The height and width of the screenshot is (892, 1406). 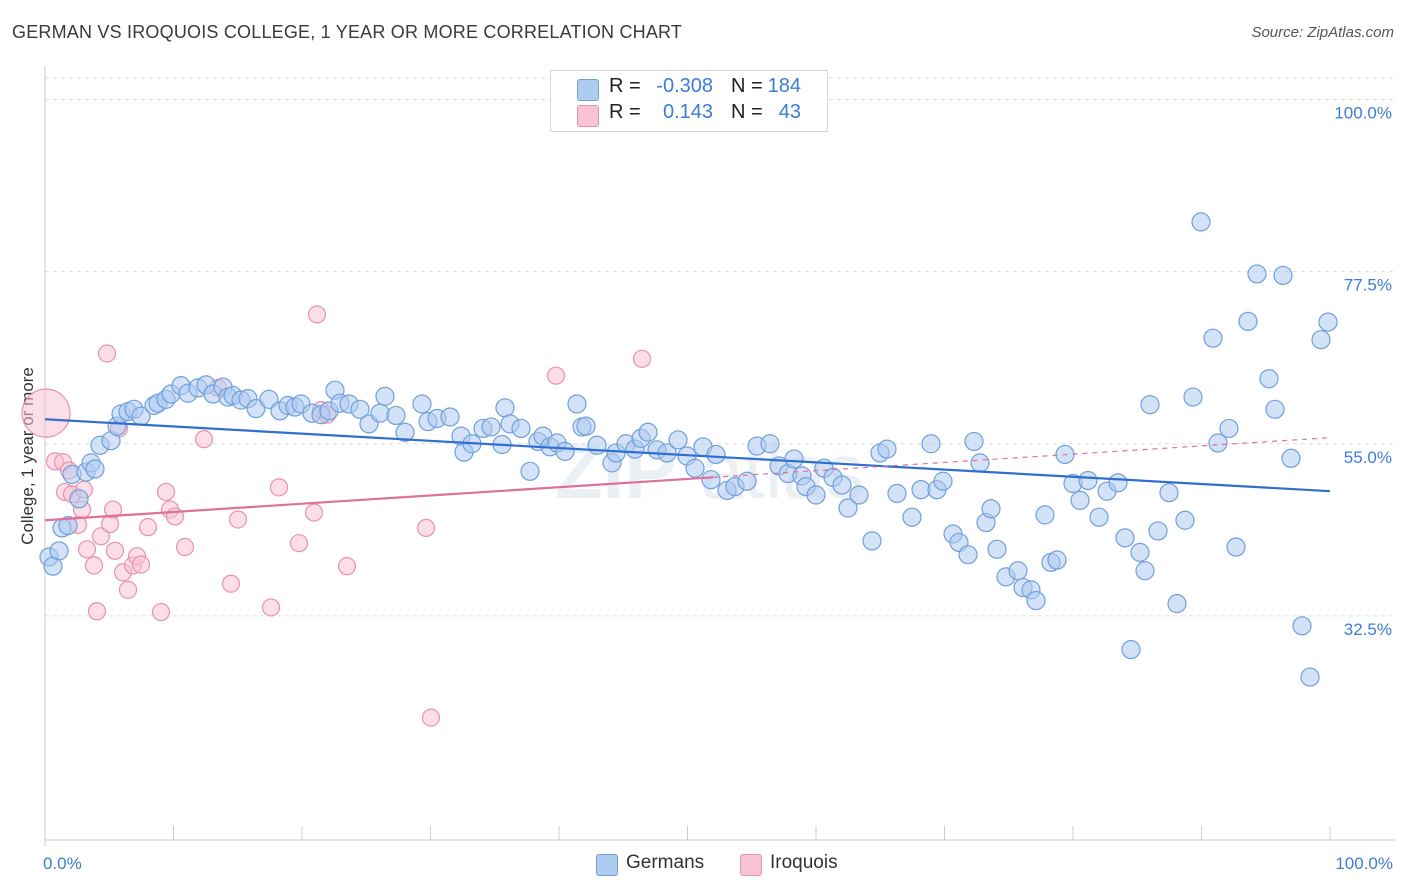 What do you see at coordinates (62, 863) in the screenshot?
I see `x-tick-label: 0.0%` at bounding box center [62, 863].